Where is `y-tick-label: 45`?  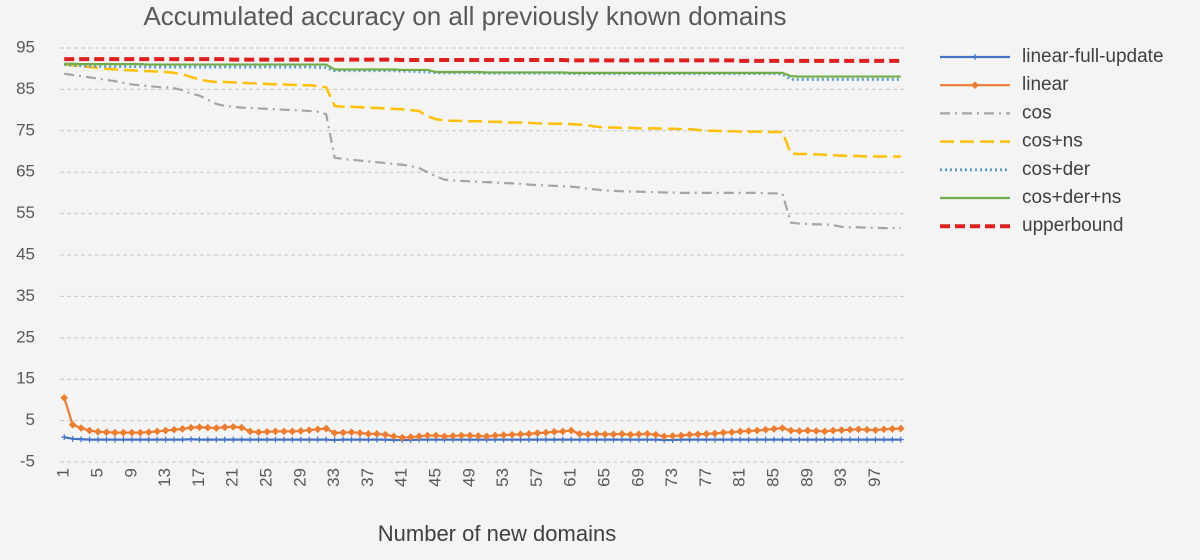
y-tick-label: 45 is located at coordinates (25, 253).